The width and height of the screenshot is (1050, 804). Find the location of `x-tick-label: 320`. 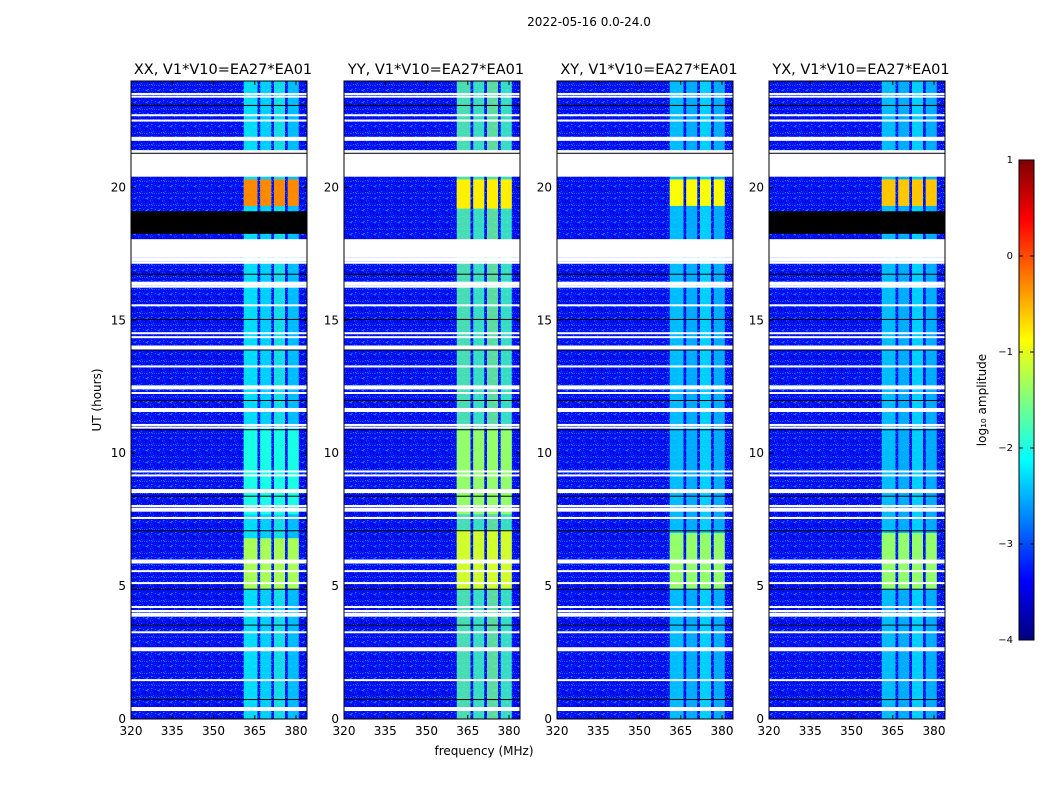

x-tick-label: 320 is located at coordinates (769, 731).